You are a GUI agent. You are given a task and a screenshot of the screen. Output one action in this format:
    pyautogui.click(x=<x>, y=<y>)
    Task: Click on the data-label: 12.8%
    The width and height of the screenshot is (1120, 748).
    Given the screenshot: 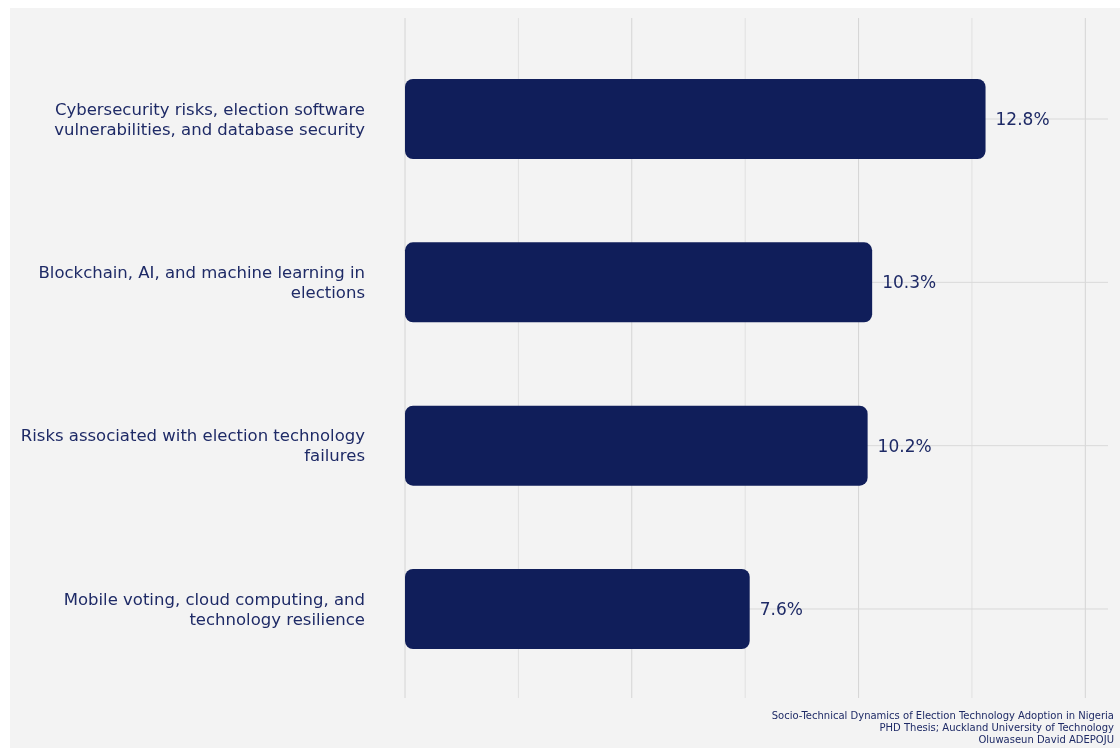 What is the action you would take?
    pyautogui.click(x=1022, y=118)
    